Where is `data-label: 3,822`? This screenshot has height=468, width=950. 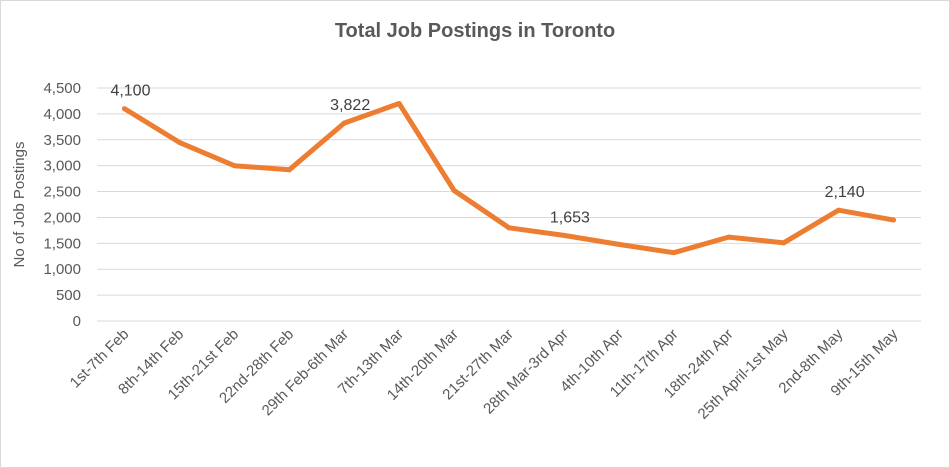 data-label: 3,822 is located at coordinates (350, 105).